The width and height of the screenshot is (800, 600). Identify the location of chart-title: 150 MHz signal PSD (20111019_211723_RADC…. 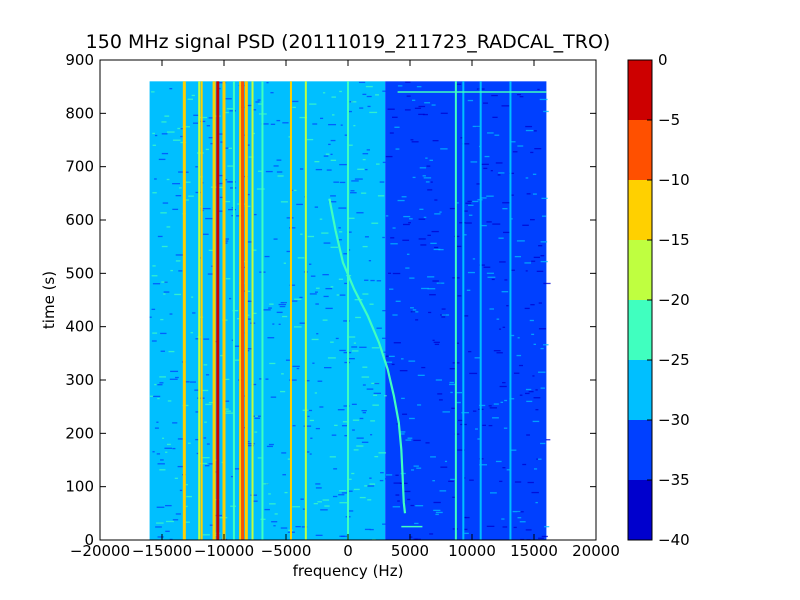
(348, 42).